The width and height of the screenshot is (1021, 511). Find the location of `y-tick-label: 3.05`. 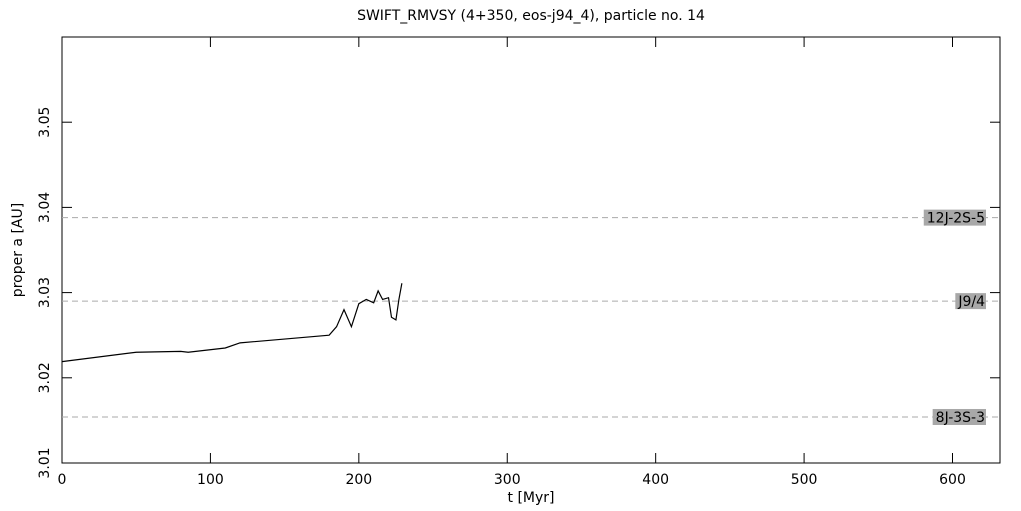

y-tick-label: 3.05 is located at coordinates (45, 122).